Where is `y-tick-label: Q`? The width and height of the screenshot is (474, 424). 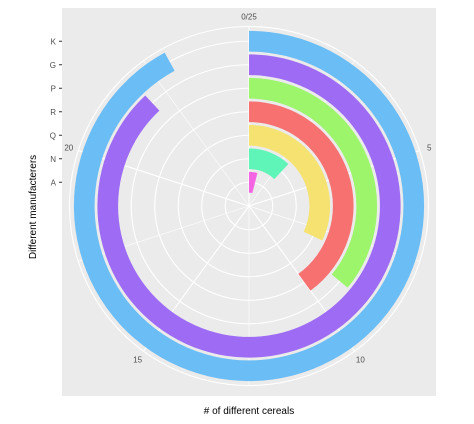 y-tick-label: Q is located at coordinates (53, 135).